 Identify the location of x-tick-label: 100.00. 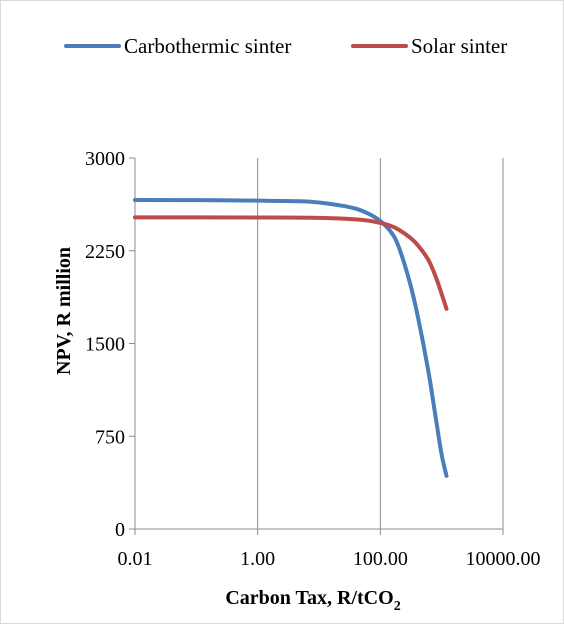
(380, 559).